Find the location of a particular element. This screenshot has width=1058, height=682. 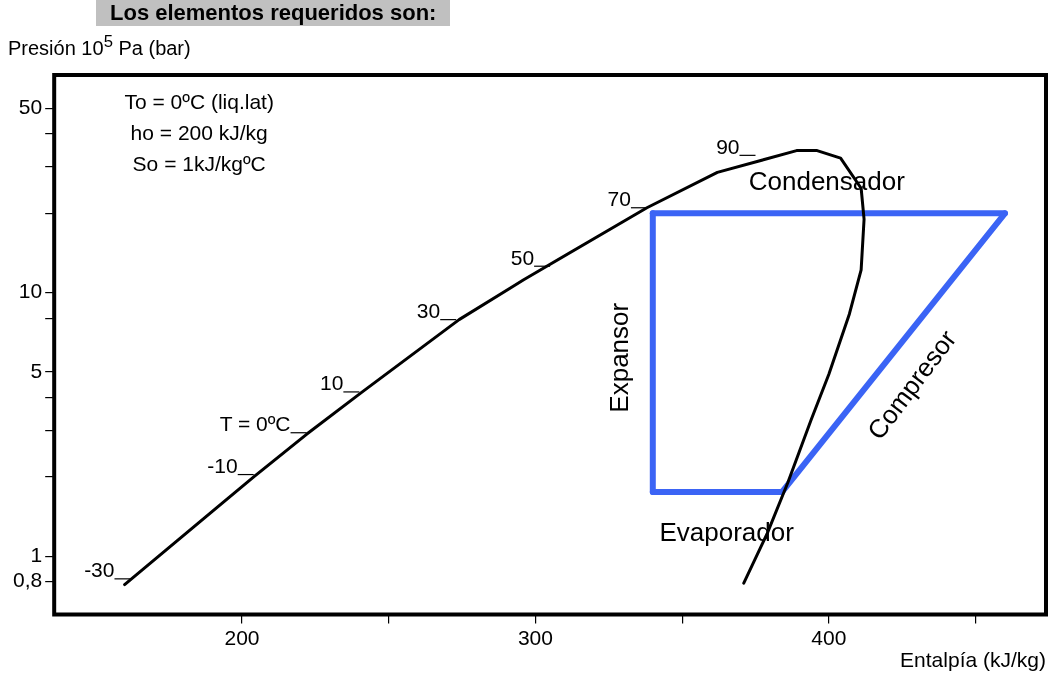

annotation: 90 is located at coordinates (728, 146).